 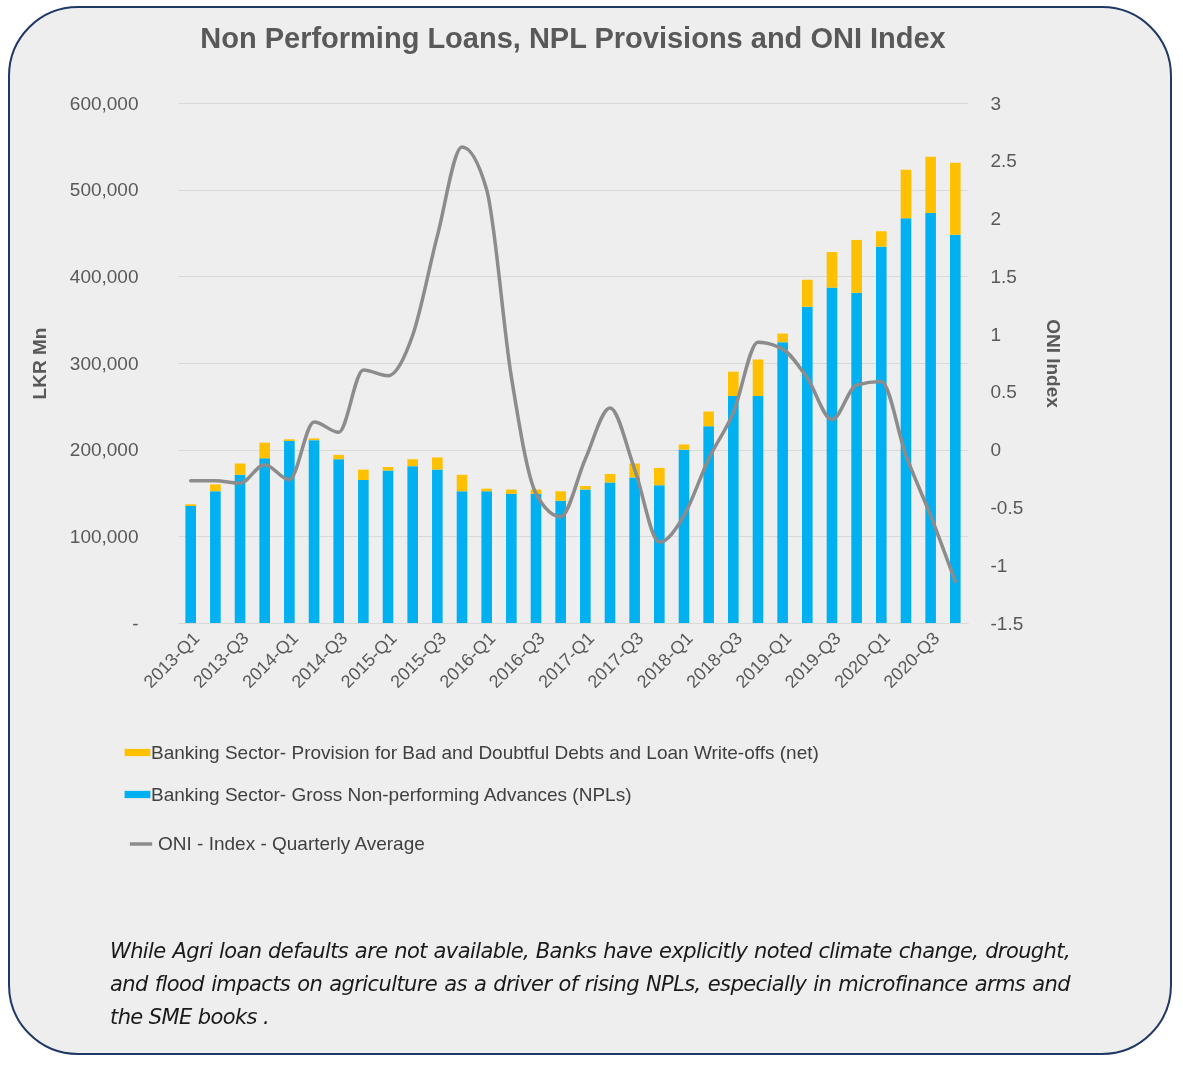 I want to click on y-tick-label: 500,000, so click(x=104, y=190).